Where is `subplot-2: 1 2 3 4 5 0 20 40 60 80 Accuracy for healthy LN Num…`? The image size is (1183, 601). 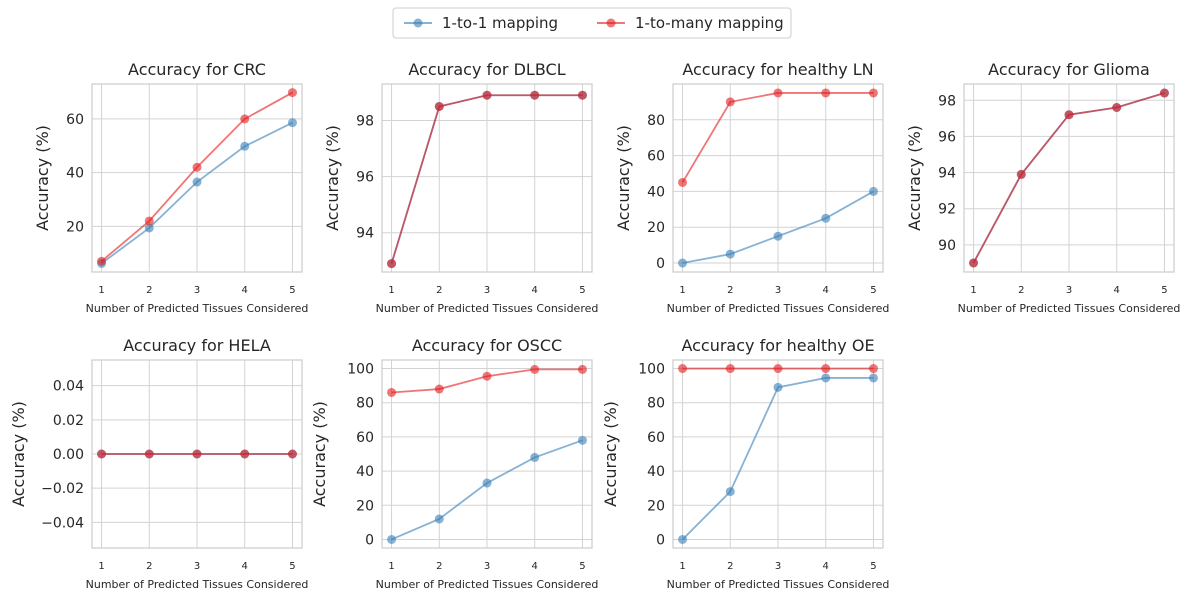 subplot-2: 1 2 3 4 5 0 20 40 60 80 Accuracy for healthy LN Num… is located at coordinates (751, 187).